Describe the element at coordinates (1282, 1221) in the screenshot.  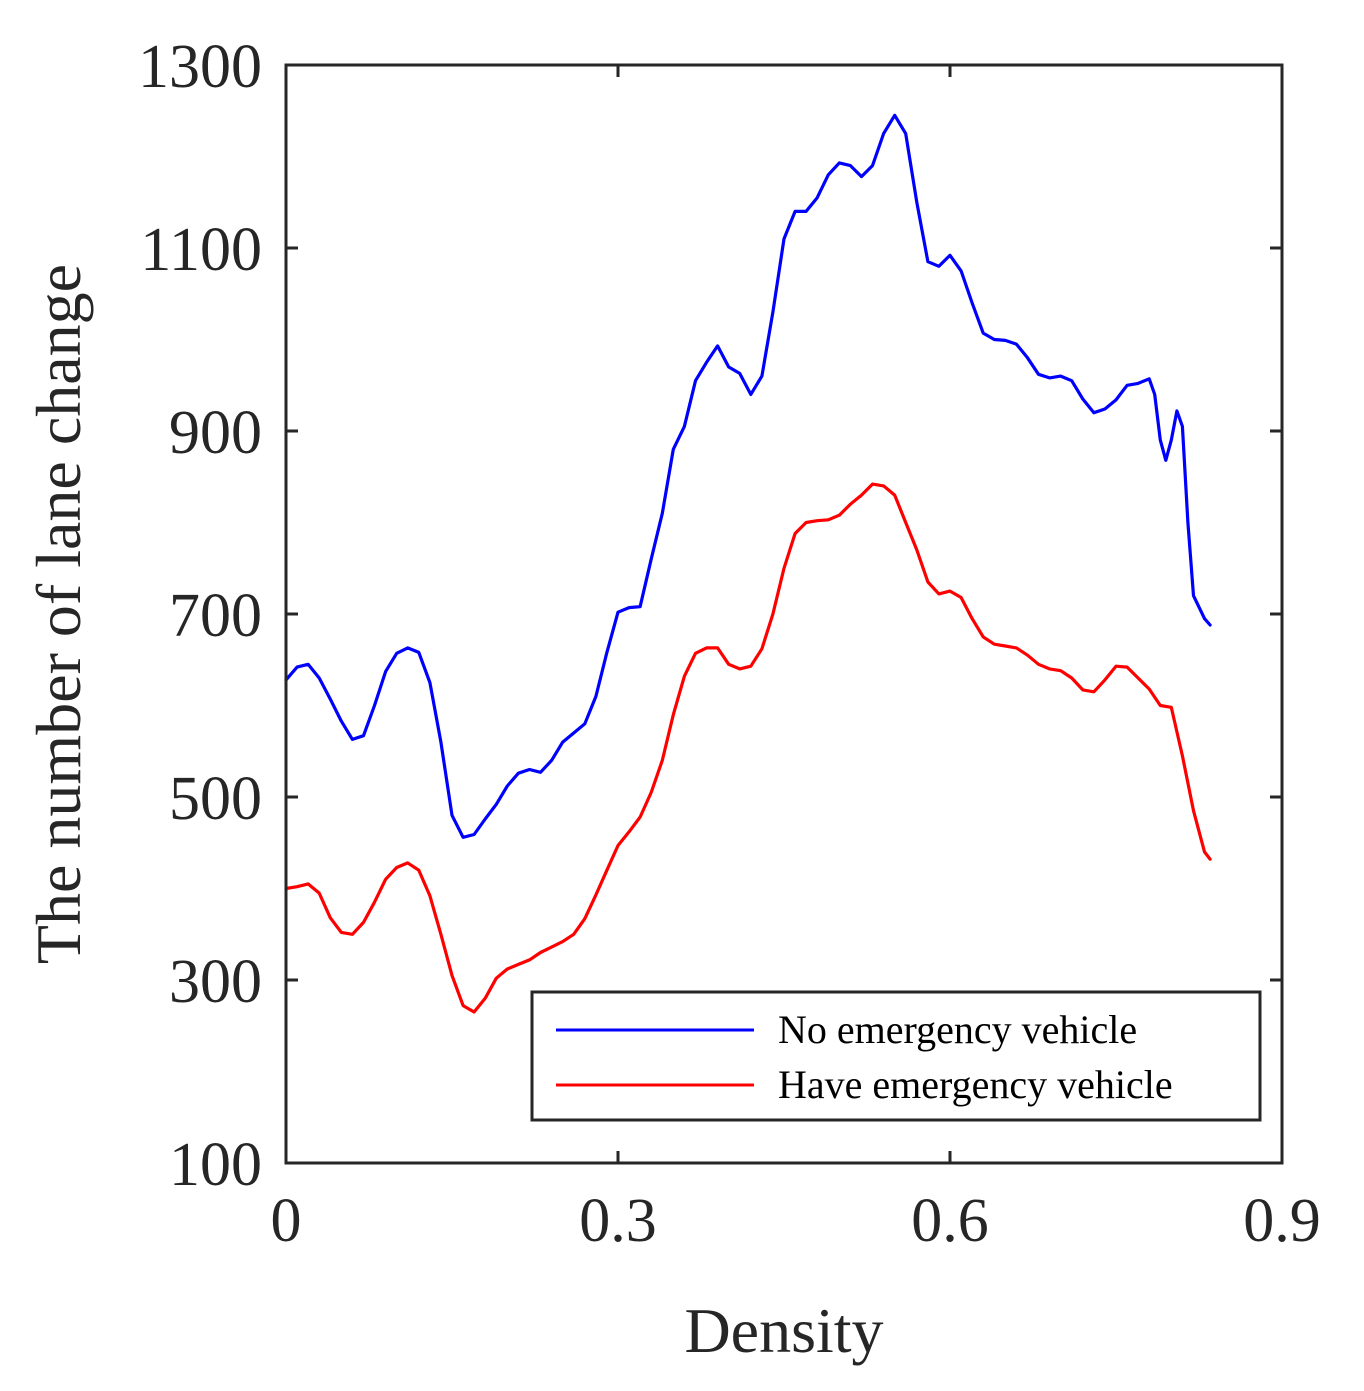
I see `x-tick-label: 0.9` at that location.